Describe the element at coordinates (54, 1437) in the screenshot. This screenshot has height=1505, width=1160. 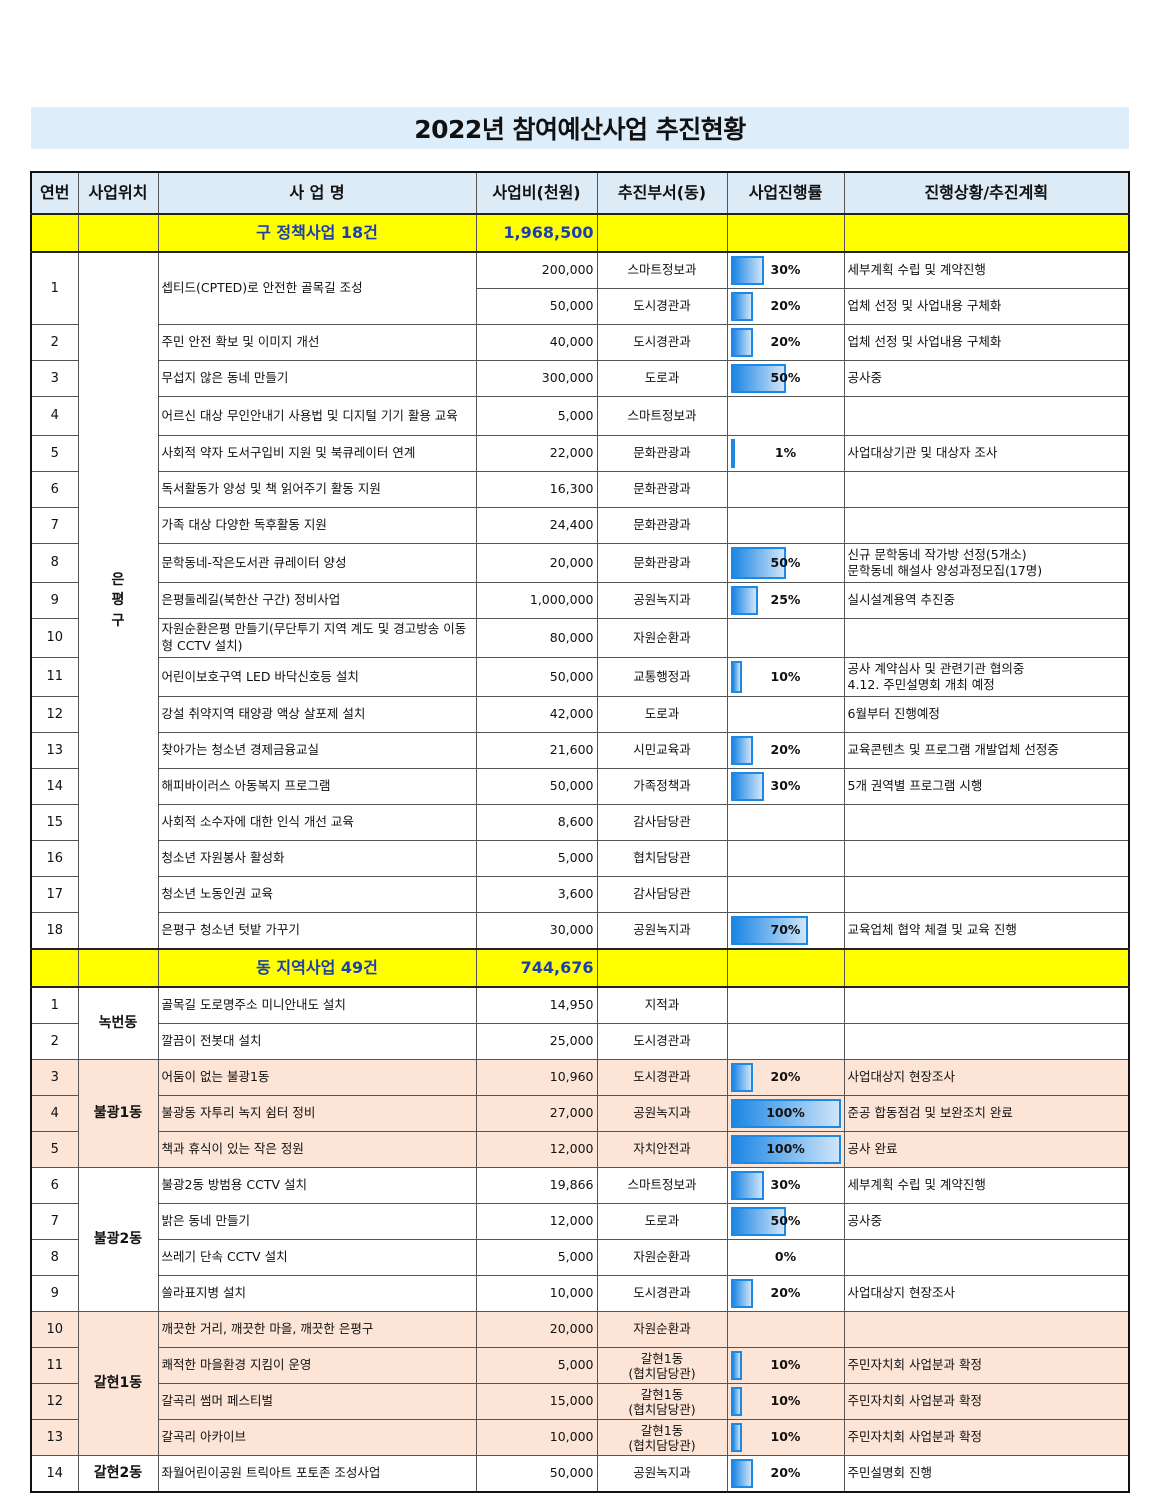
I see `row-number: 13` at that location.